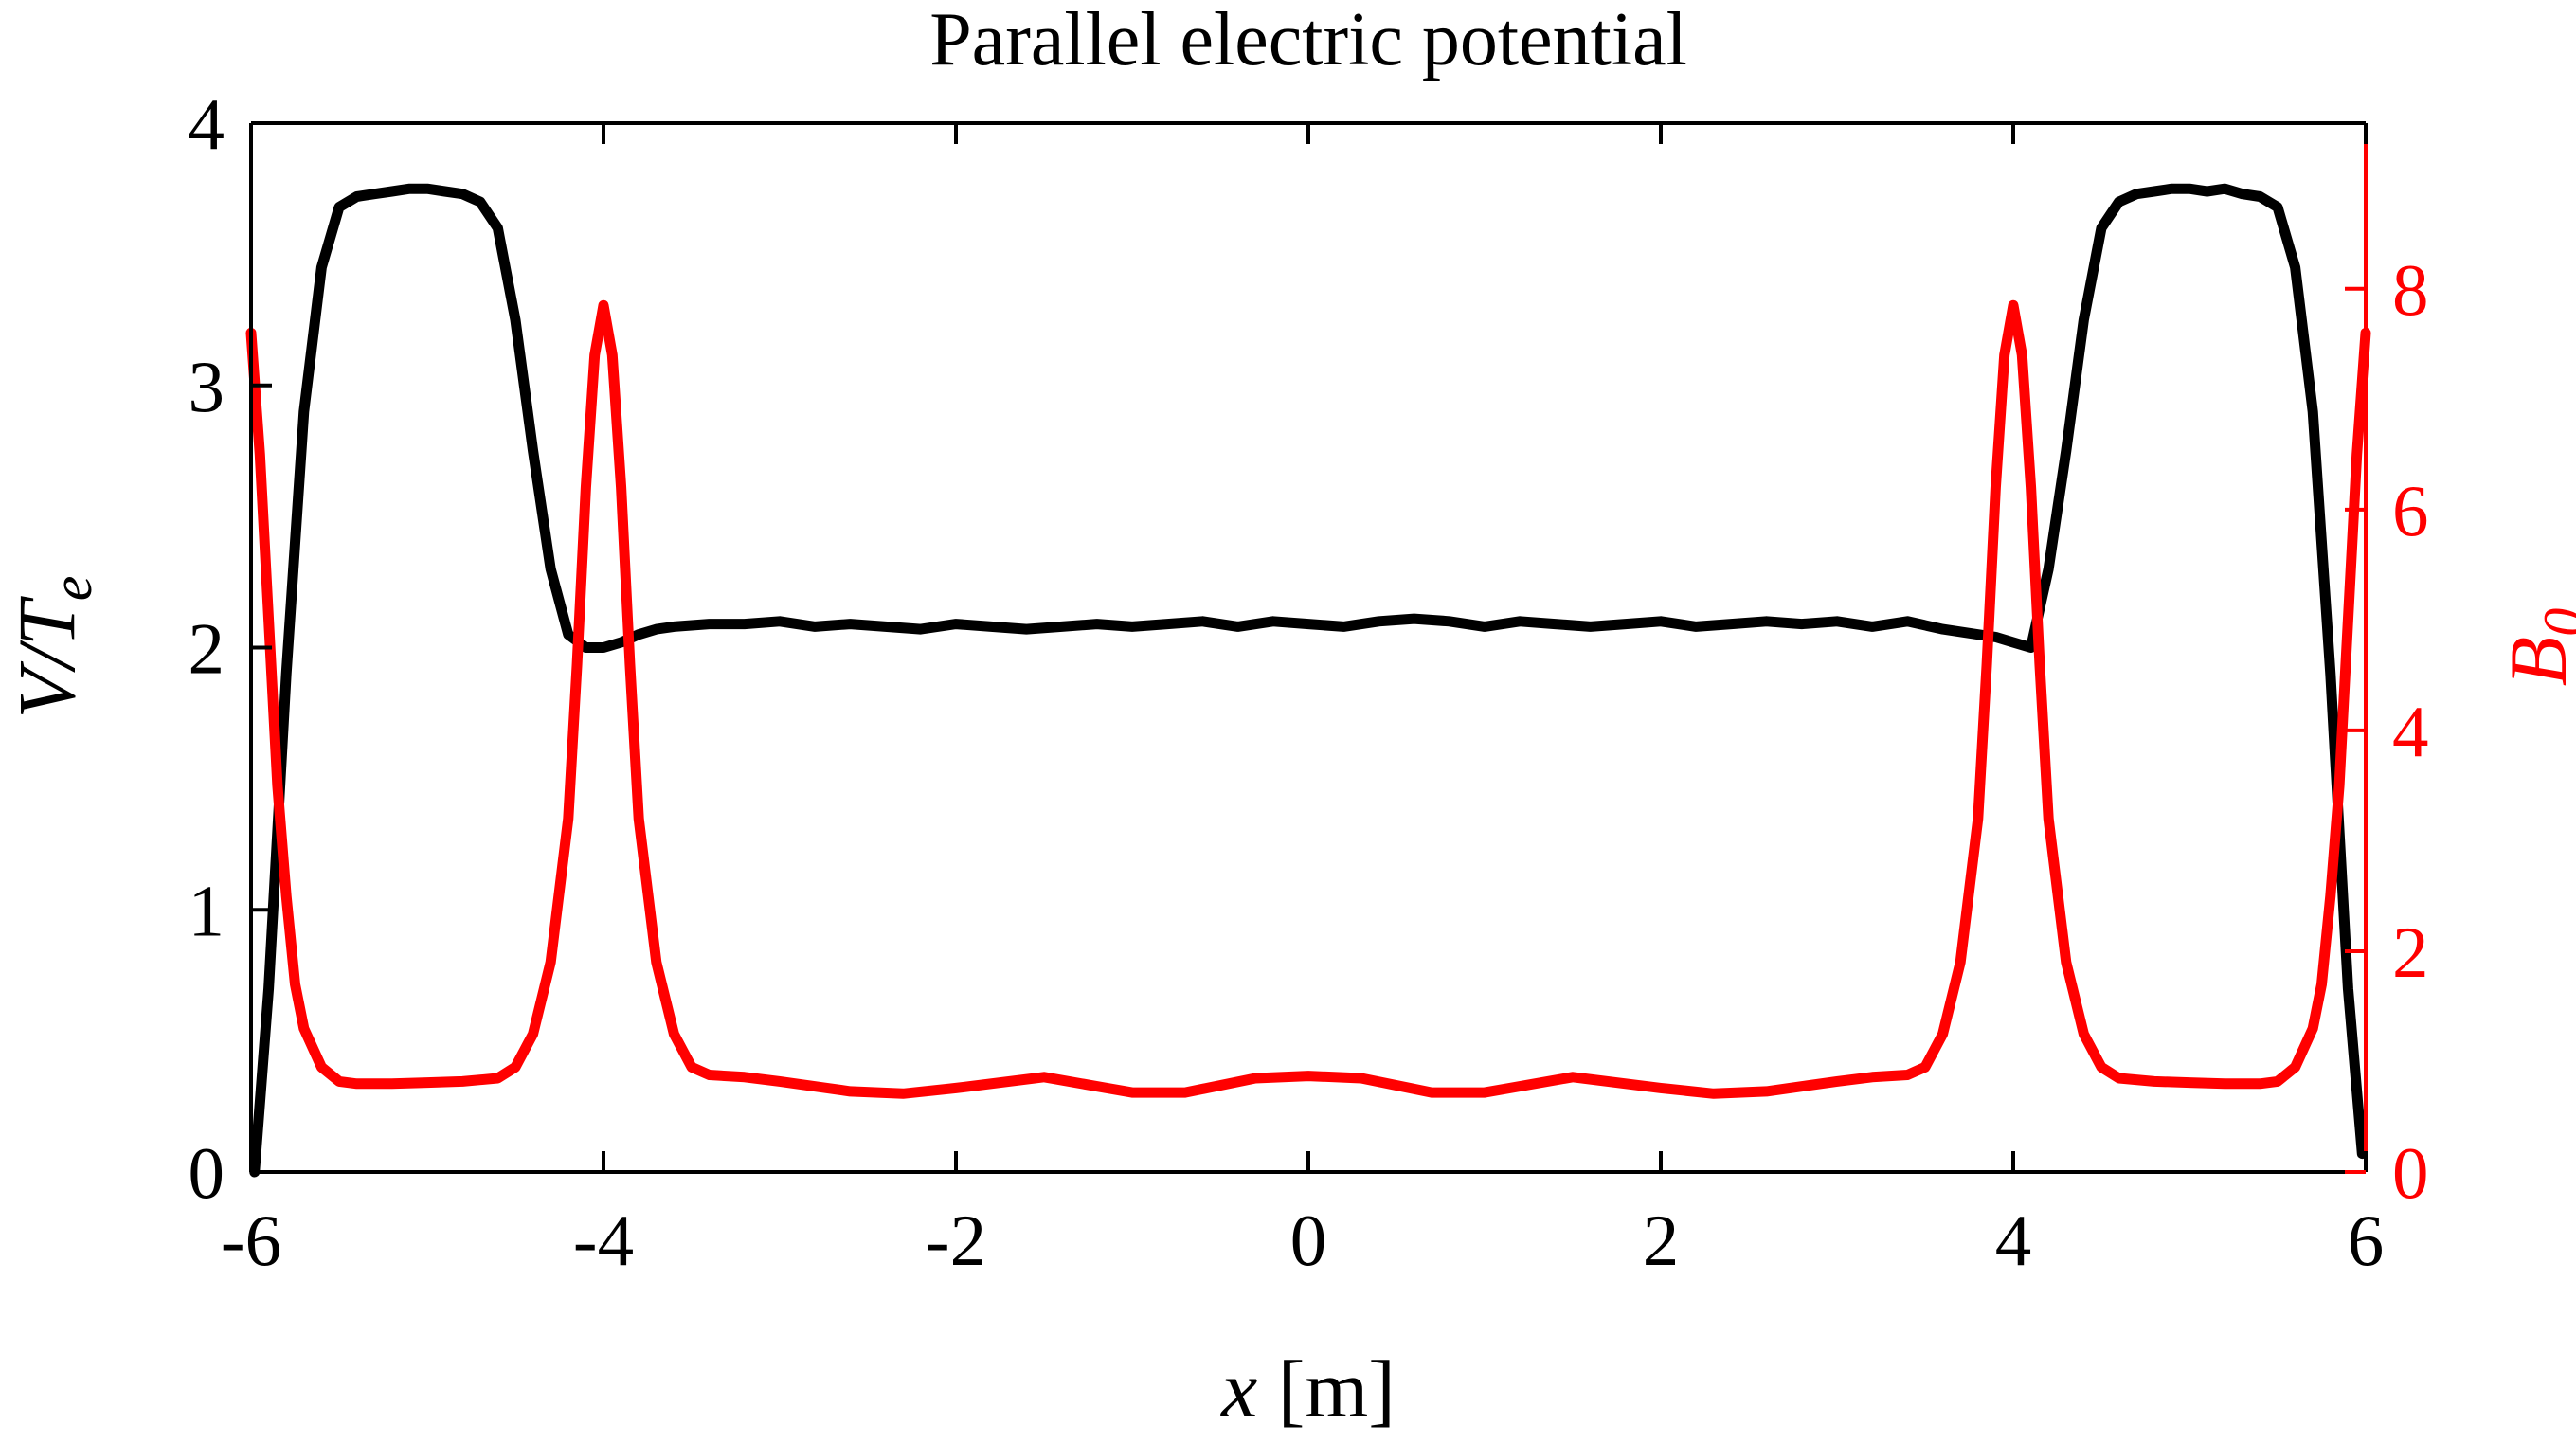 This screenshot has width=2576, height=1443. What do you see at coordinates (2534, 662) in the screenshot?
I see `axis-title-main: B` at bounding box center [2534, 662].